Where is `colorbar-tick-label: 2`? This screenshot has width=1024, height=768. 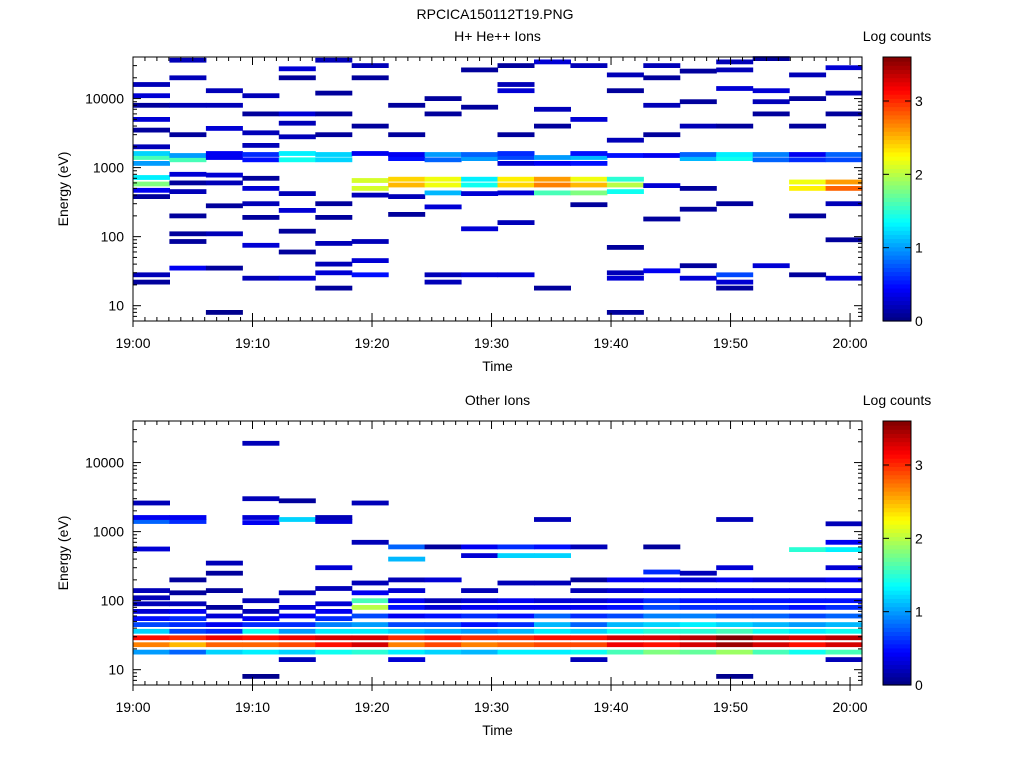
colorbar-tick-label: 2 is located at coordinates (919, 174).